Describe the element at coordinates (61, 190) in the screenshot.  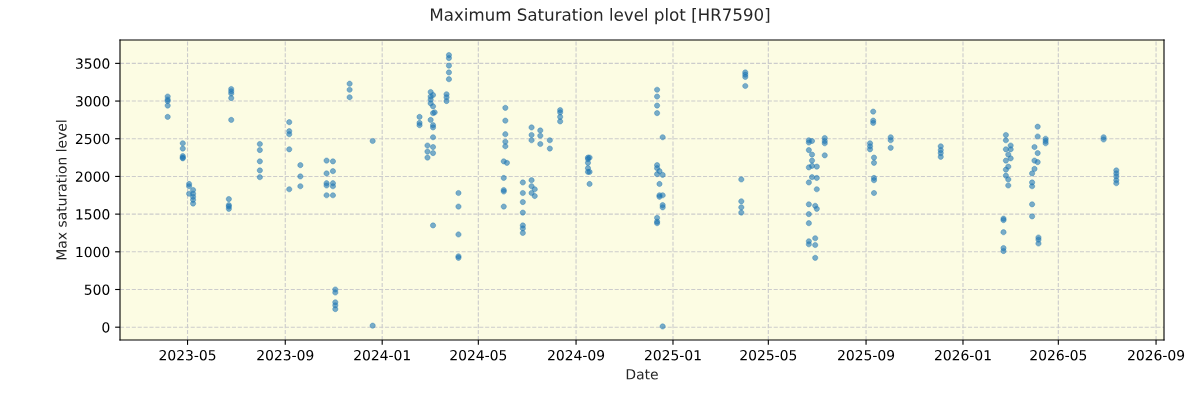
I see `y-axis-title: Max saturation level` at that location.